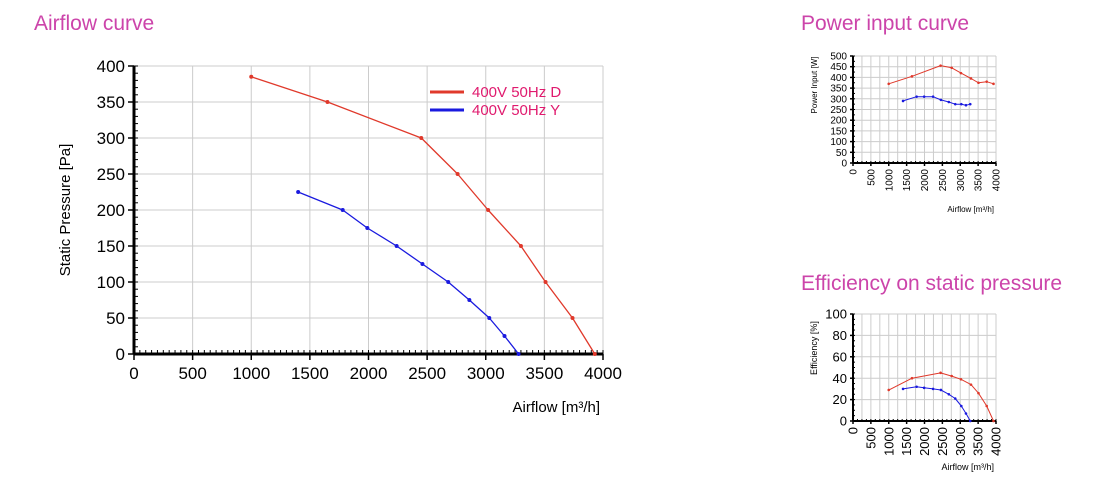 The height and width of the screenshot is (492, 1110). Describe the element at coordinates (65, 210) in the screenshot. I see `y-axis-label: Static Pressure [Pa]` at that location.